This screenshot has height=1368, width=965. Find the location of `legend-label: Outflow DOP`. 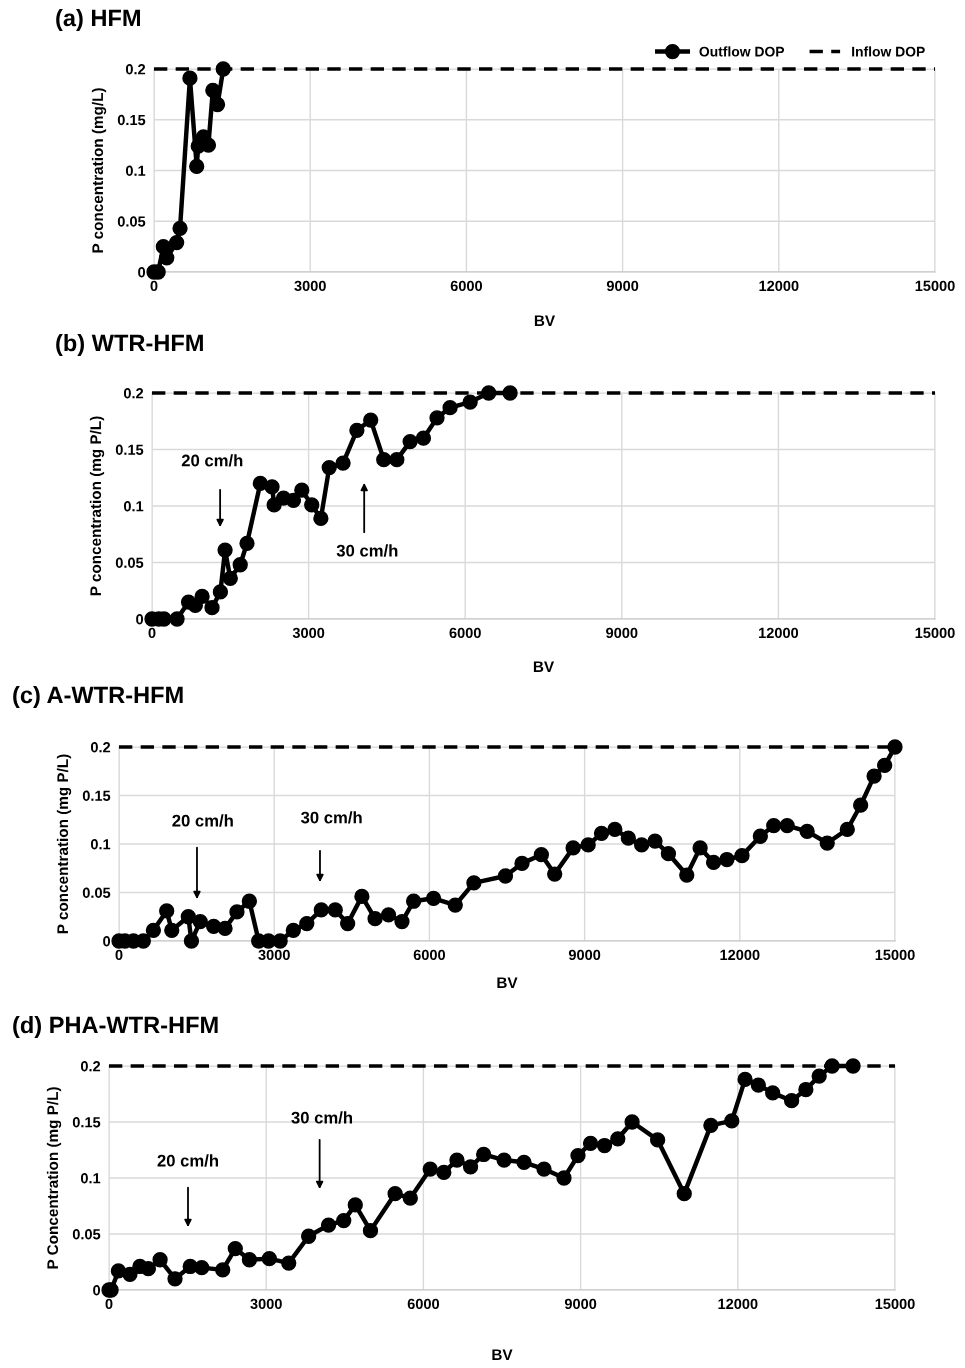

legend-label: Outflow DOP is located at coordinates (742, 51).